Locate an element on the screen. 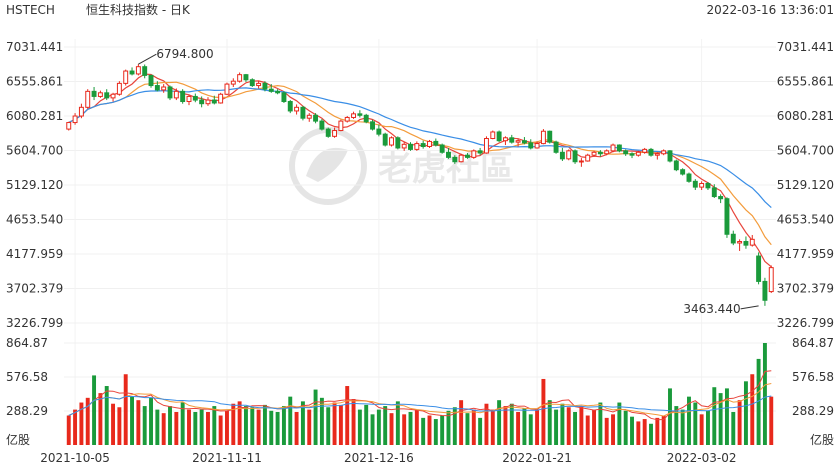 The height and width of the screenshot is (470, 840). volume-ma-short-line is located at coordinates (420, 395).